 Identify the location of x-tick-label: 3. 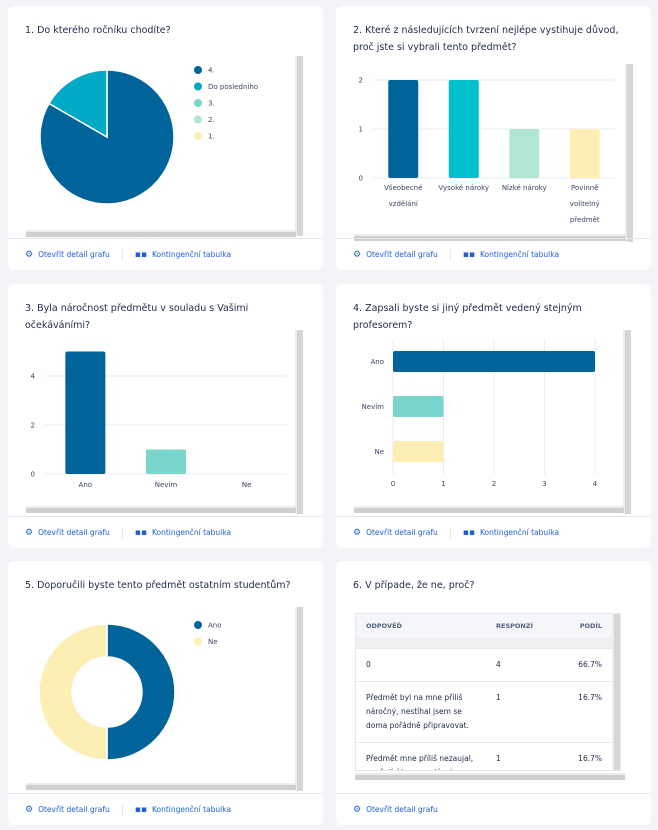
(544, 484).